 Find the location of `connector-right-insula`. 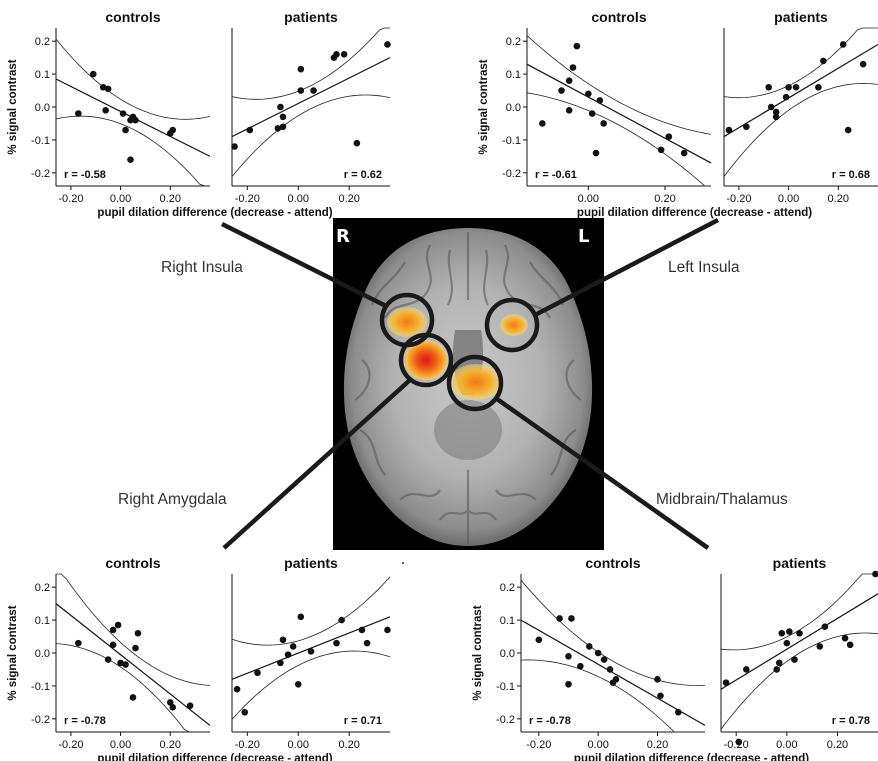

connector-right-insula is located at coordinates (304, 265).